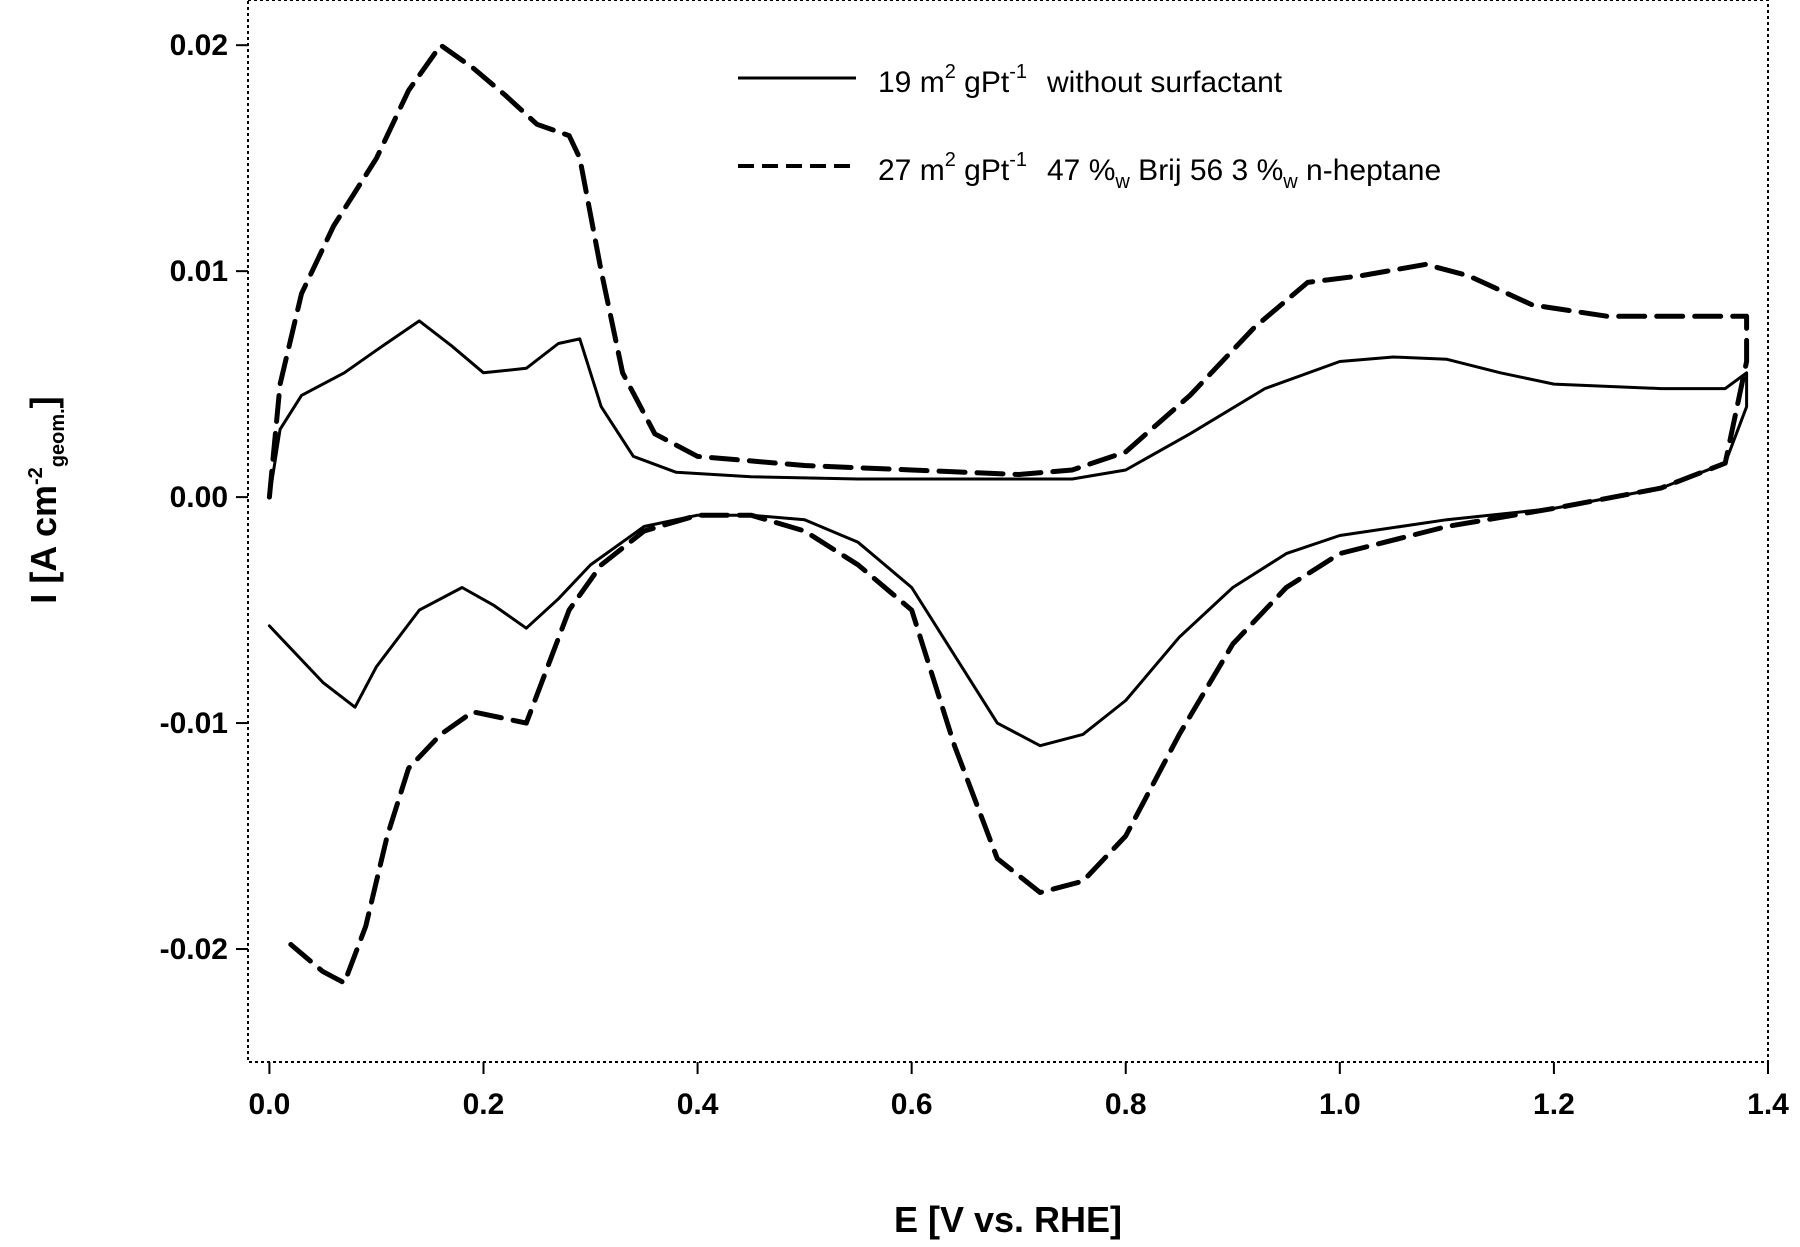 The width and height of the screenshot is (1800, 1247). What do you see at coordinates (912, 1104) in the screenshot?
I see `x-tick-label: 0.6` at bounding box center [912, 1104].